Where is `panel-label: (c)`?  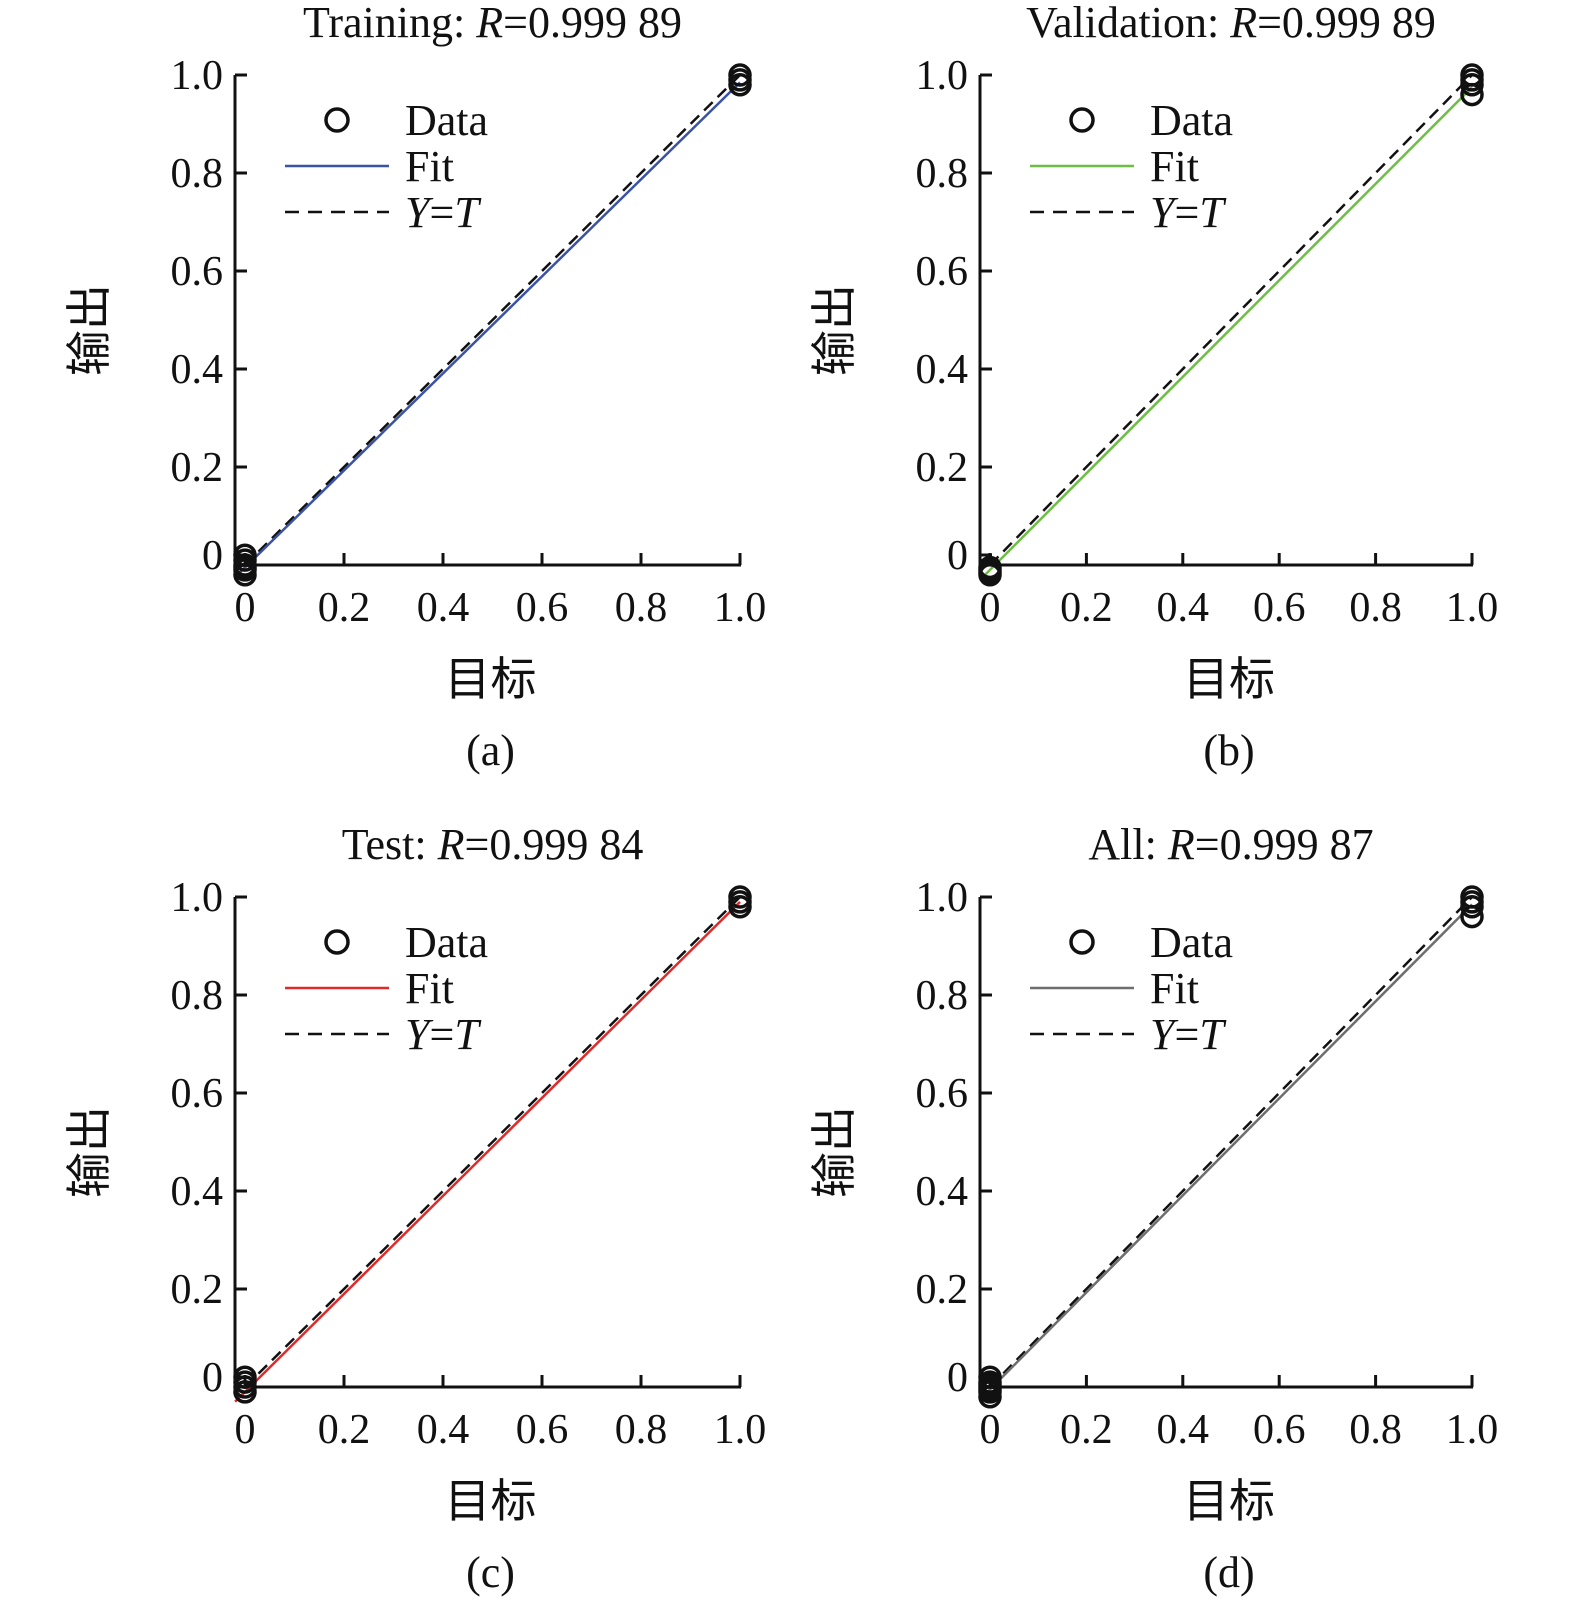
panel-label: (c) is located at coordinates (490, 1572).